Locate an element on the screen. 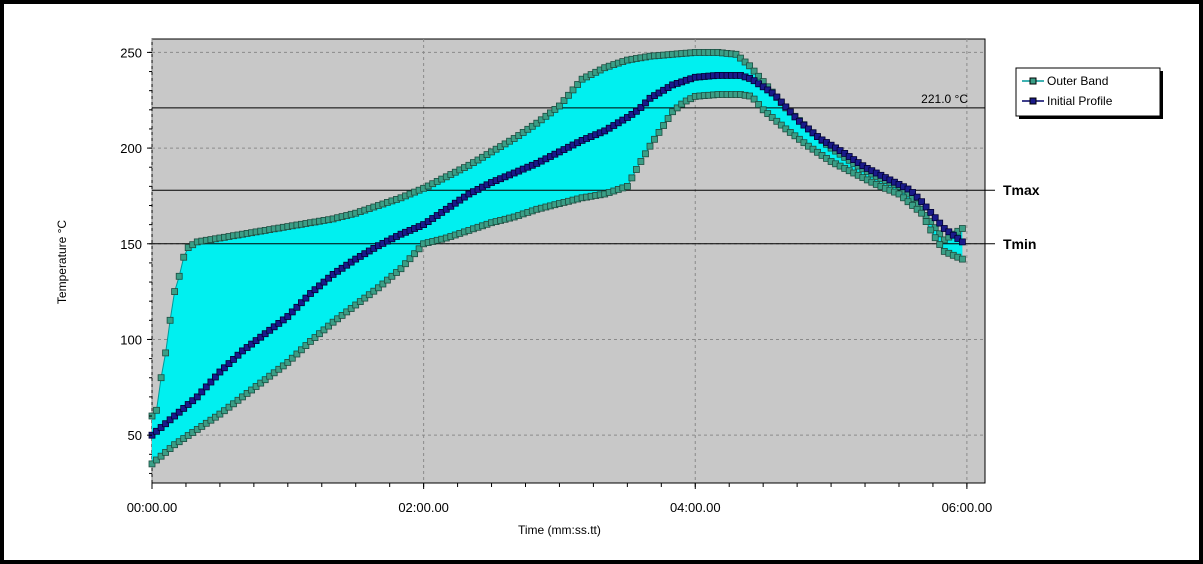 Image resolution: width=1203 pixels, height=564 pixels. x-tick-label: 00:00.00 is located at coordinates (152, 507).